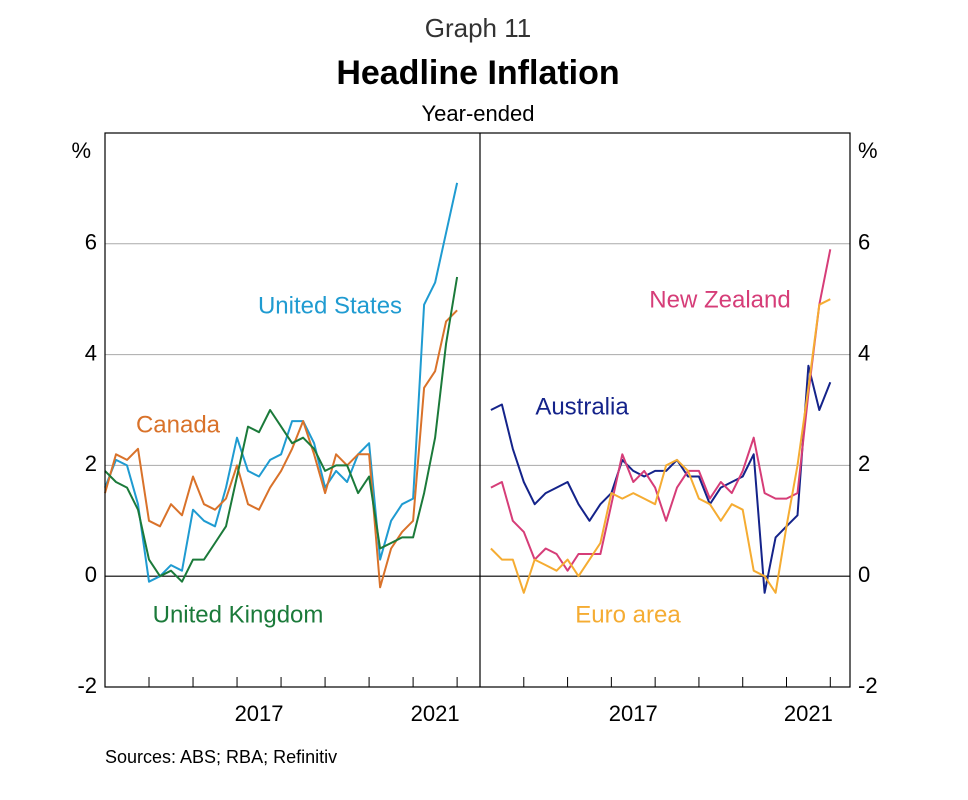 The width and height of the screenshot is (968, 800). Describe the element at coordinates (628, 614) in the screenshot. I see `series-label: Euro area` at that location.